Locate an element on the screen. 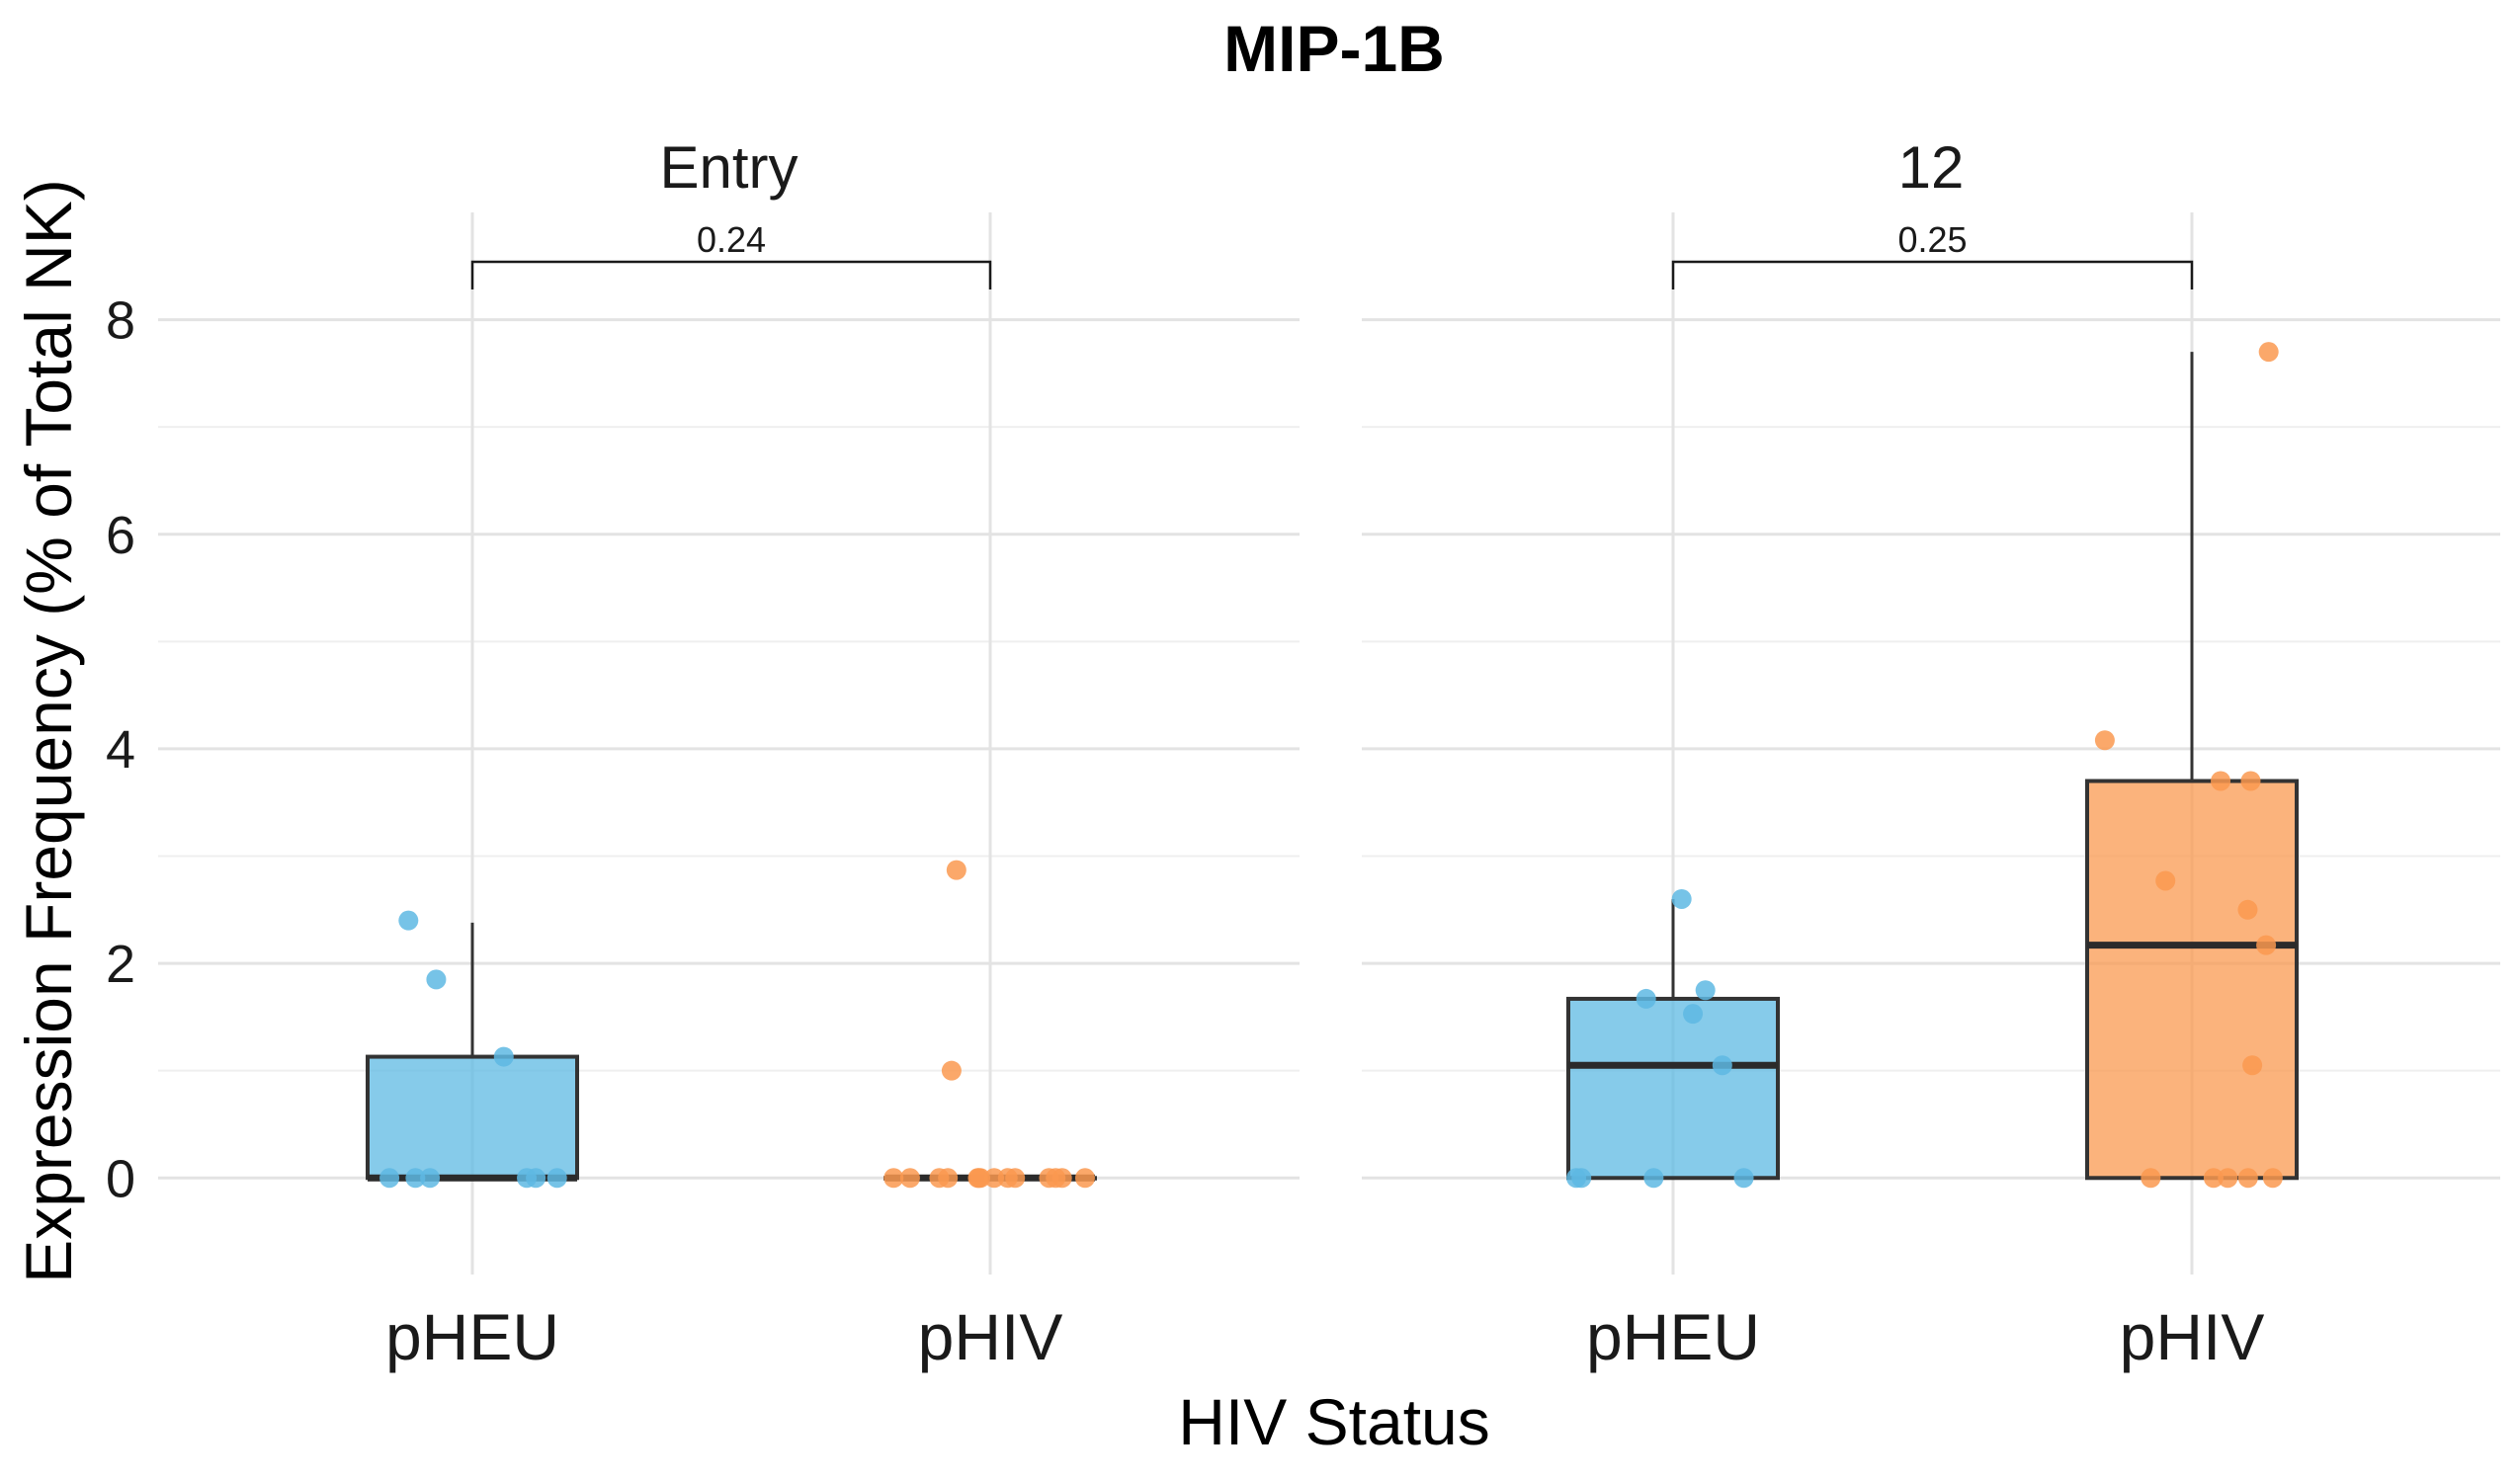 The width and height of the screenshot is (2520, 1482). y-tick-label-0: 0 is located at coordinates (120, 1178).